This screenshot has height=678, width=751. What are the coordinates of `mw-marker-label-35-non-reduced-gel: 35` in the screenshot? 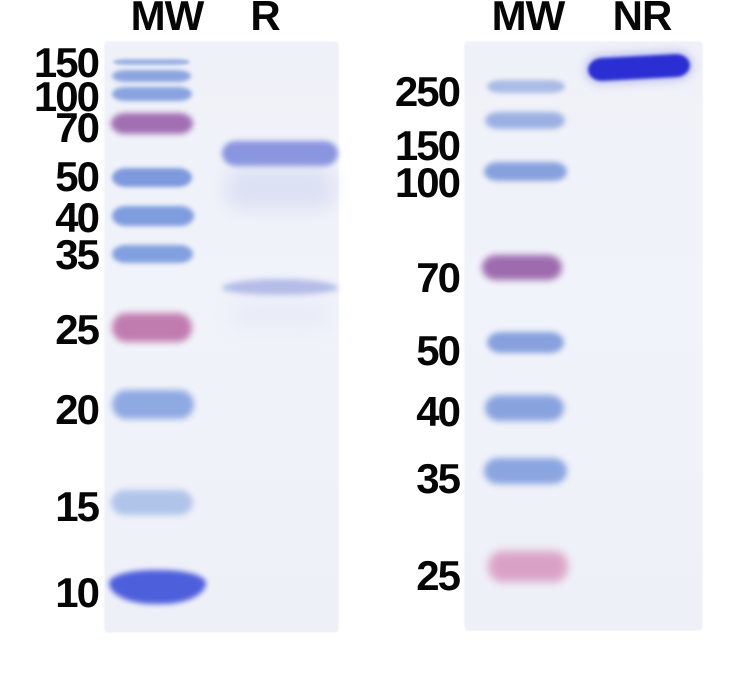 It's located at (438, 478).